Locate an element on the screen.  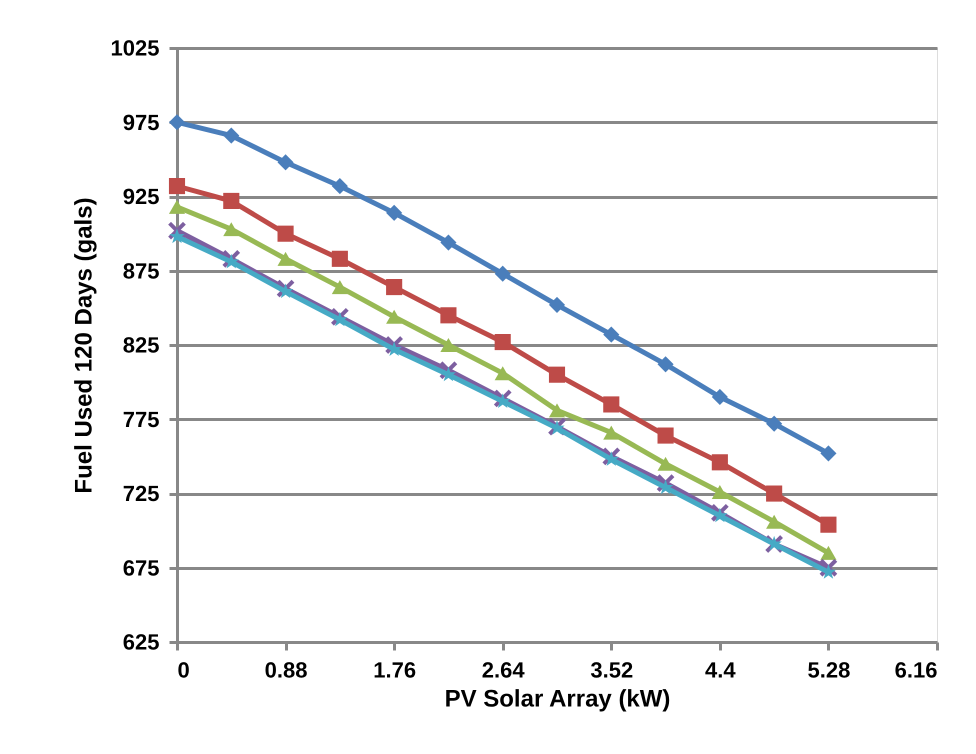
x-tick-label: 3.52 is located at coordinates (612, 670).